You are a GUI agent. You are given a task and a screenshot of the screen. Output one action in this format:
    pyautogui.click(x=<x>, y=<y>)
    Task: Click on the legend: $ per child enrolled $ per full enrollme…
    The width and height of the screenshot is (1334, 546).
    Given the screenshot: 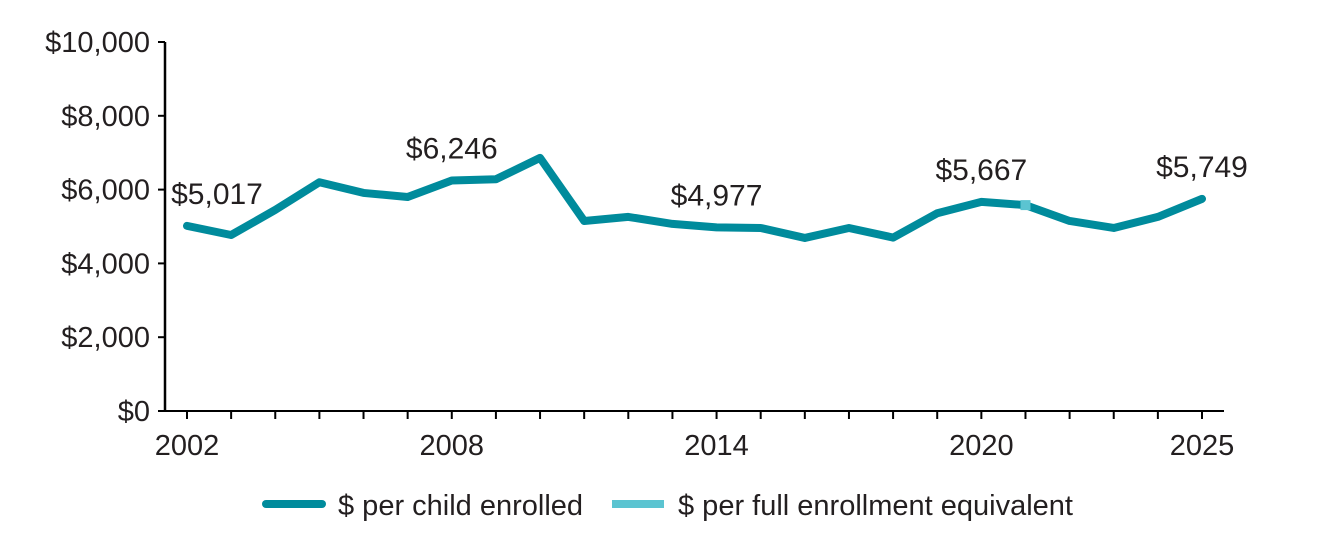 What is the action you would take?
    pyautogui.click(x=669, y=506)
    